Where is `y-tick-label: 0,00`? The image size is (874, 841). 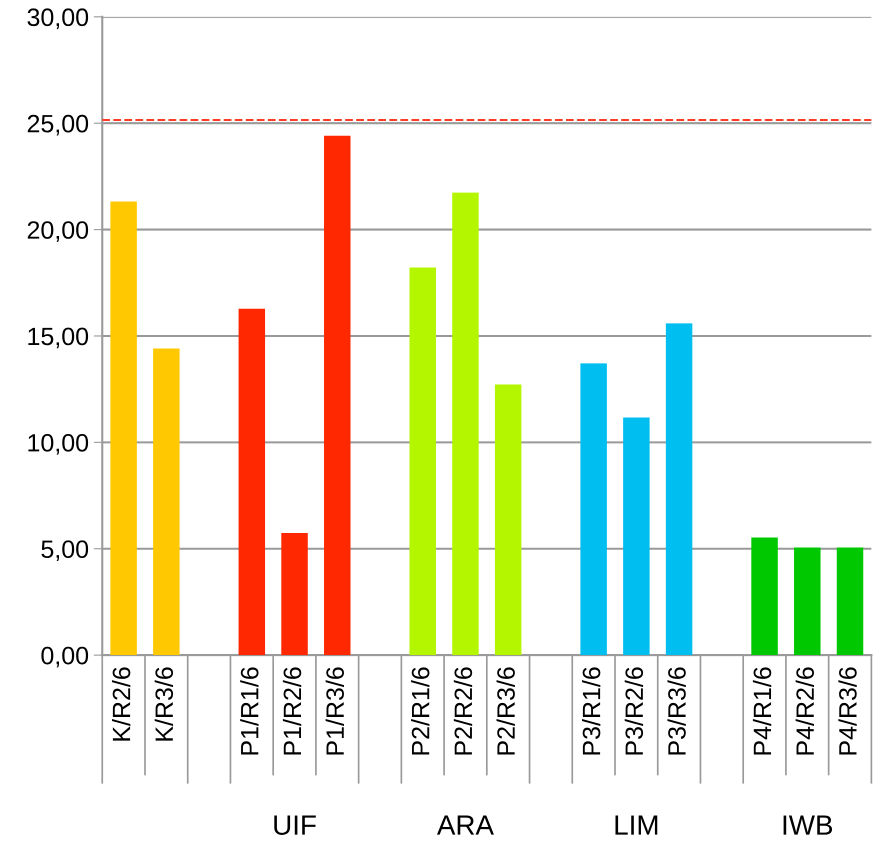
y-tick-label: 0,00 is located at coordinates (64, 657).